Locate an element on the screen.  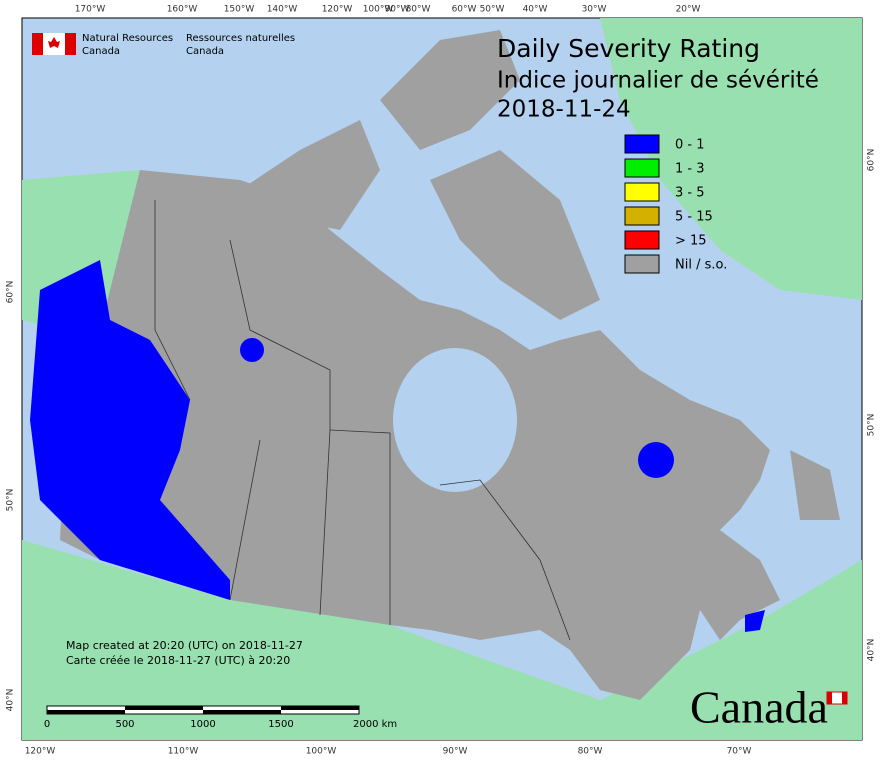
legend-label: 5 - 15 is located at coordinates (694, 217).